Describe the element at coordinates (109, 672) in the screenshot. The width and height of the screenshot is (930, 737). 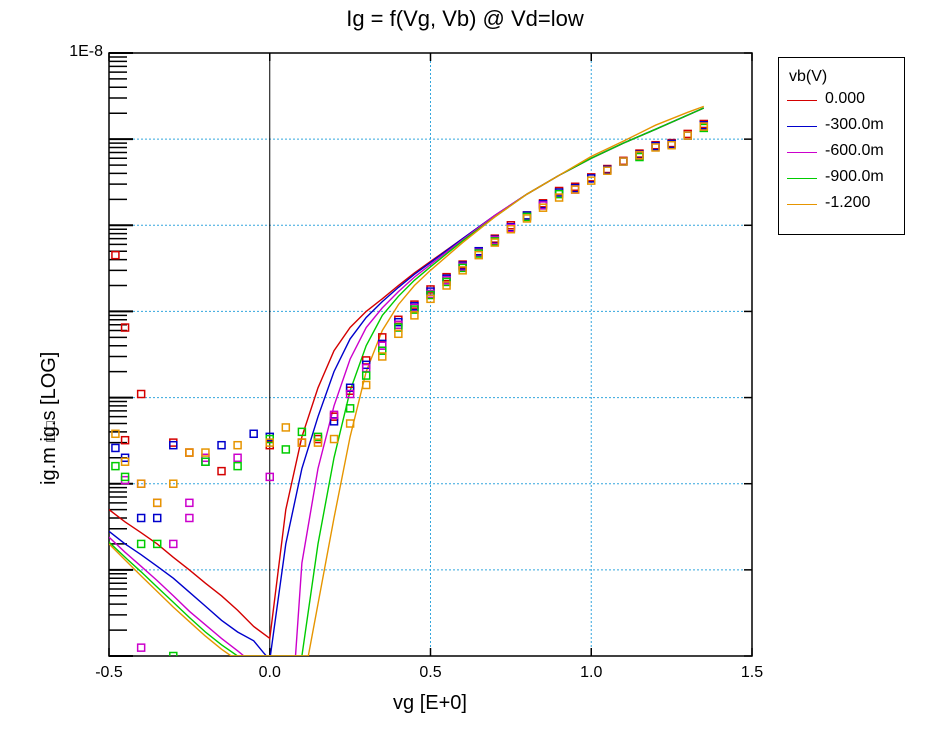
I see `x-tick-label: -0.5` at that location.